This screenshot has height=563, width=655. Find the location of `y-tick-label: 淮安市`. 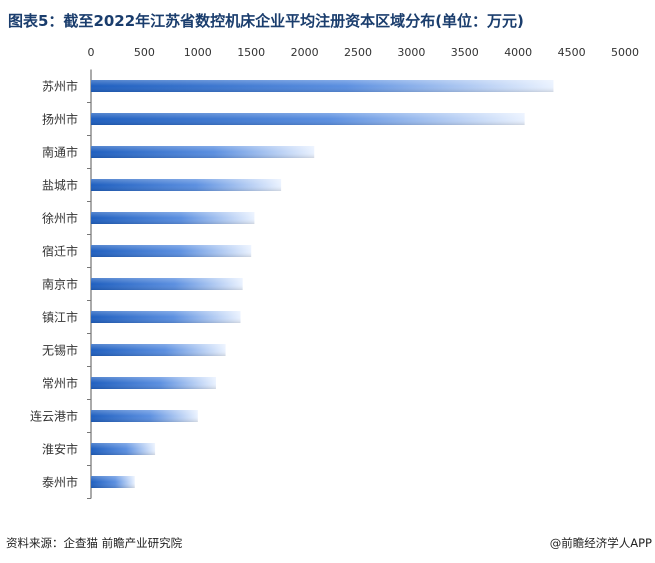

y-tick-label: 淮安市 is located at coordinates (60, 449).